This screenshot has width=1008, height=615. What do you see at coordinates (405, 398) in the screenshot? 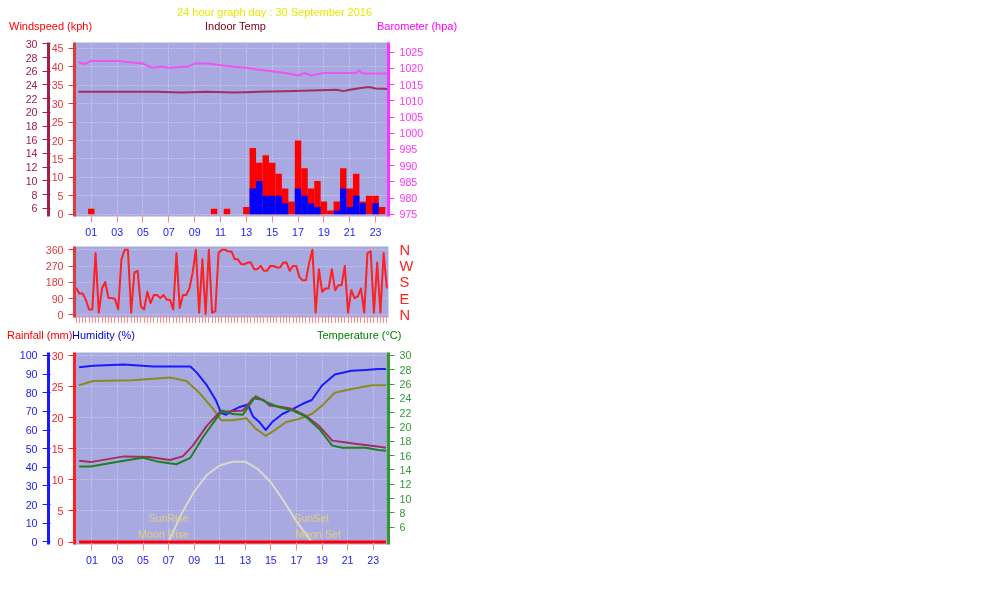
I see `y2-tick-label: 24` at bounding box center [405, 398].